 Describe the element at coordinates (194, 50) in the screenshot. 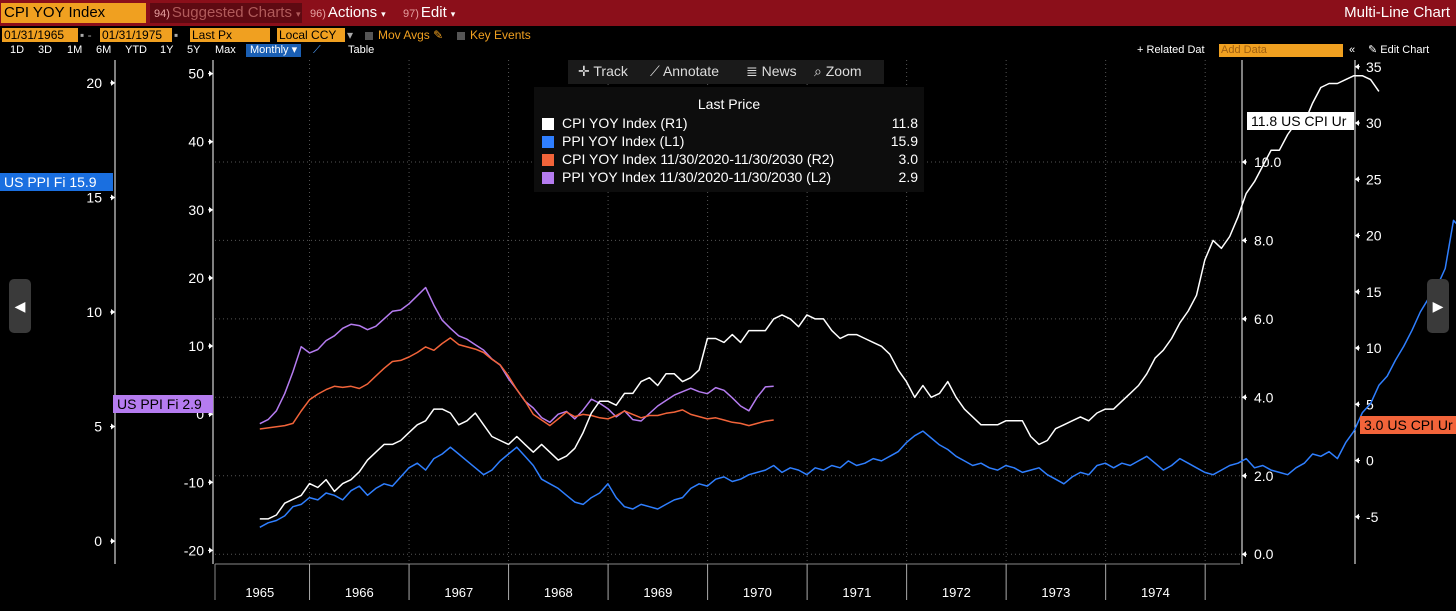

I see `period-5y: 5Y` at that location.